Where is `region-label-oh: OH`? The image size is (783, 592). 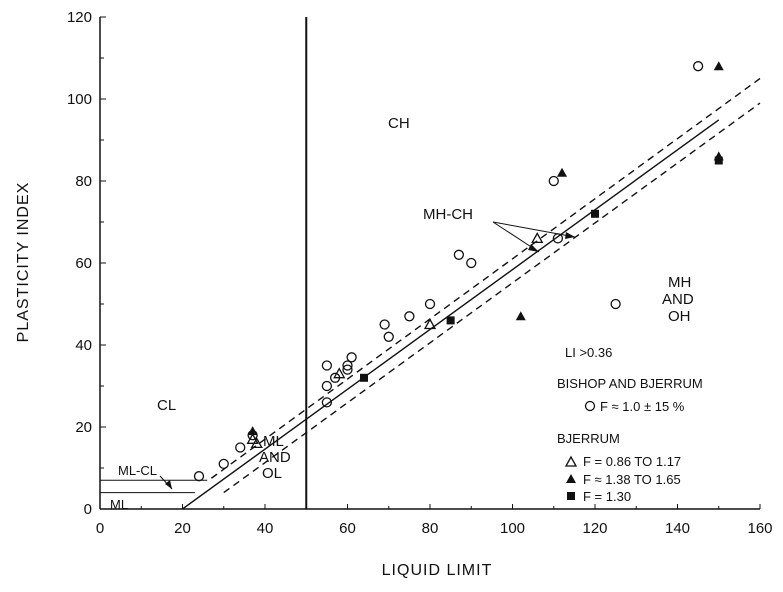 region-label-oh: OH is located at coordinates (679, 316).